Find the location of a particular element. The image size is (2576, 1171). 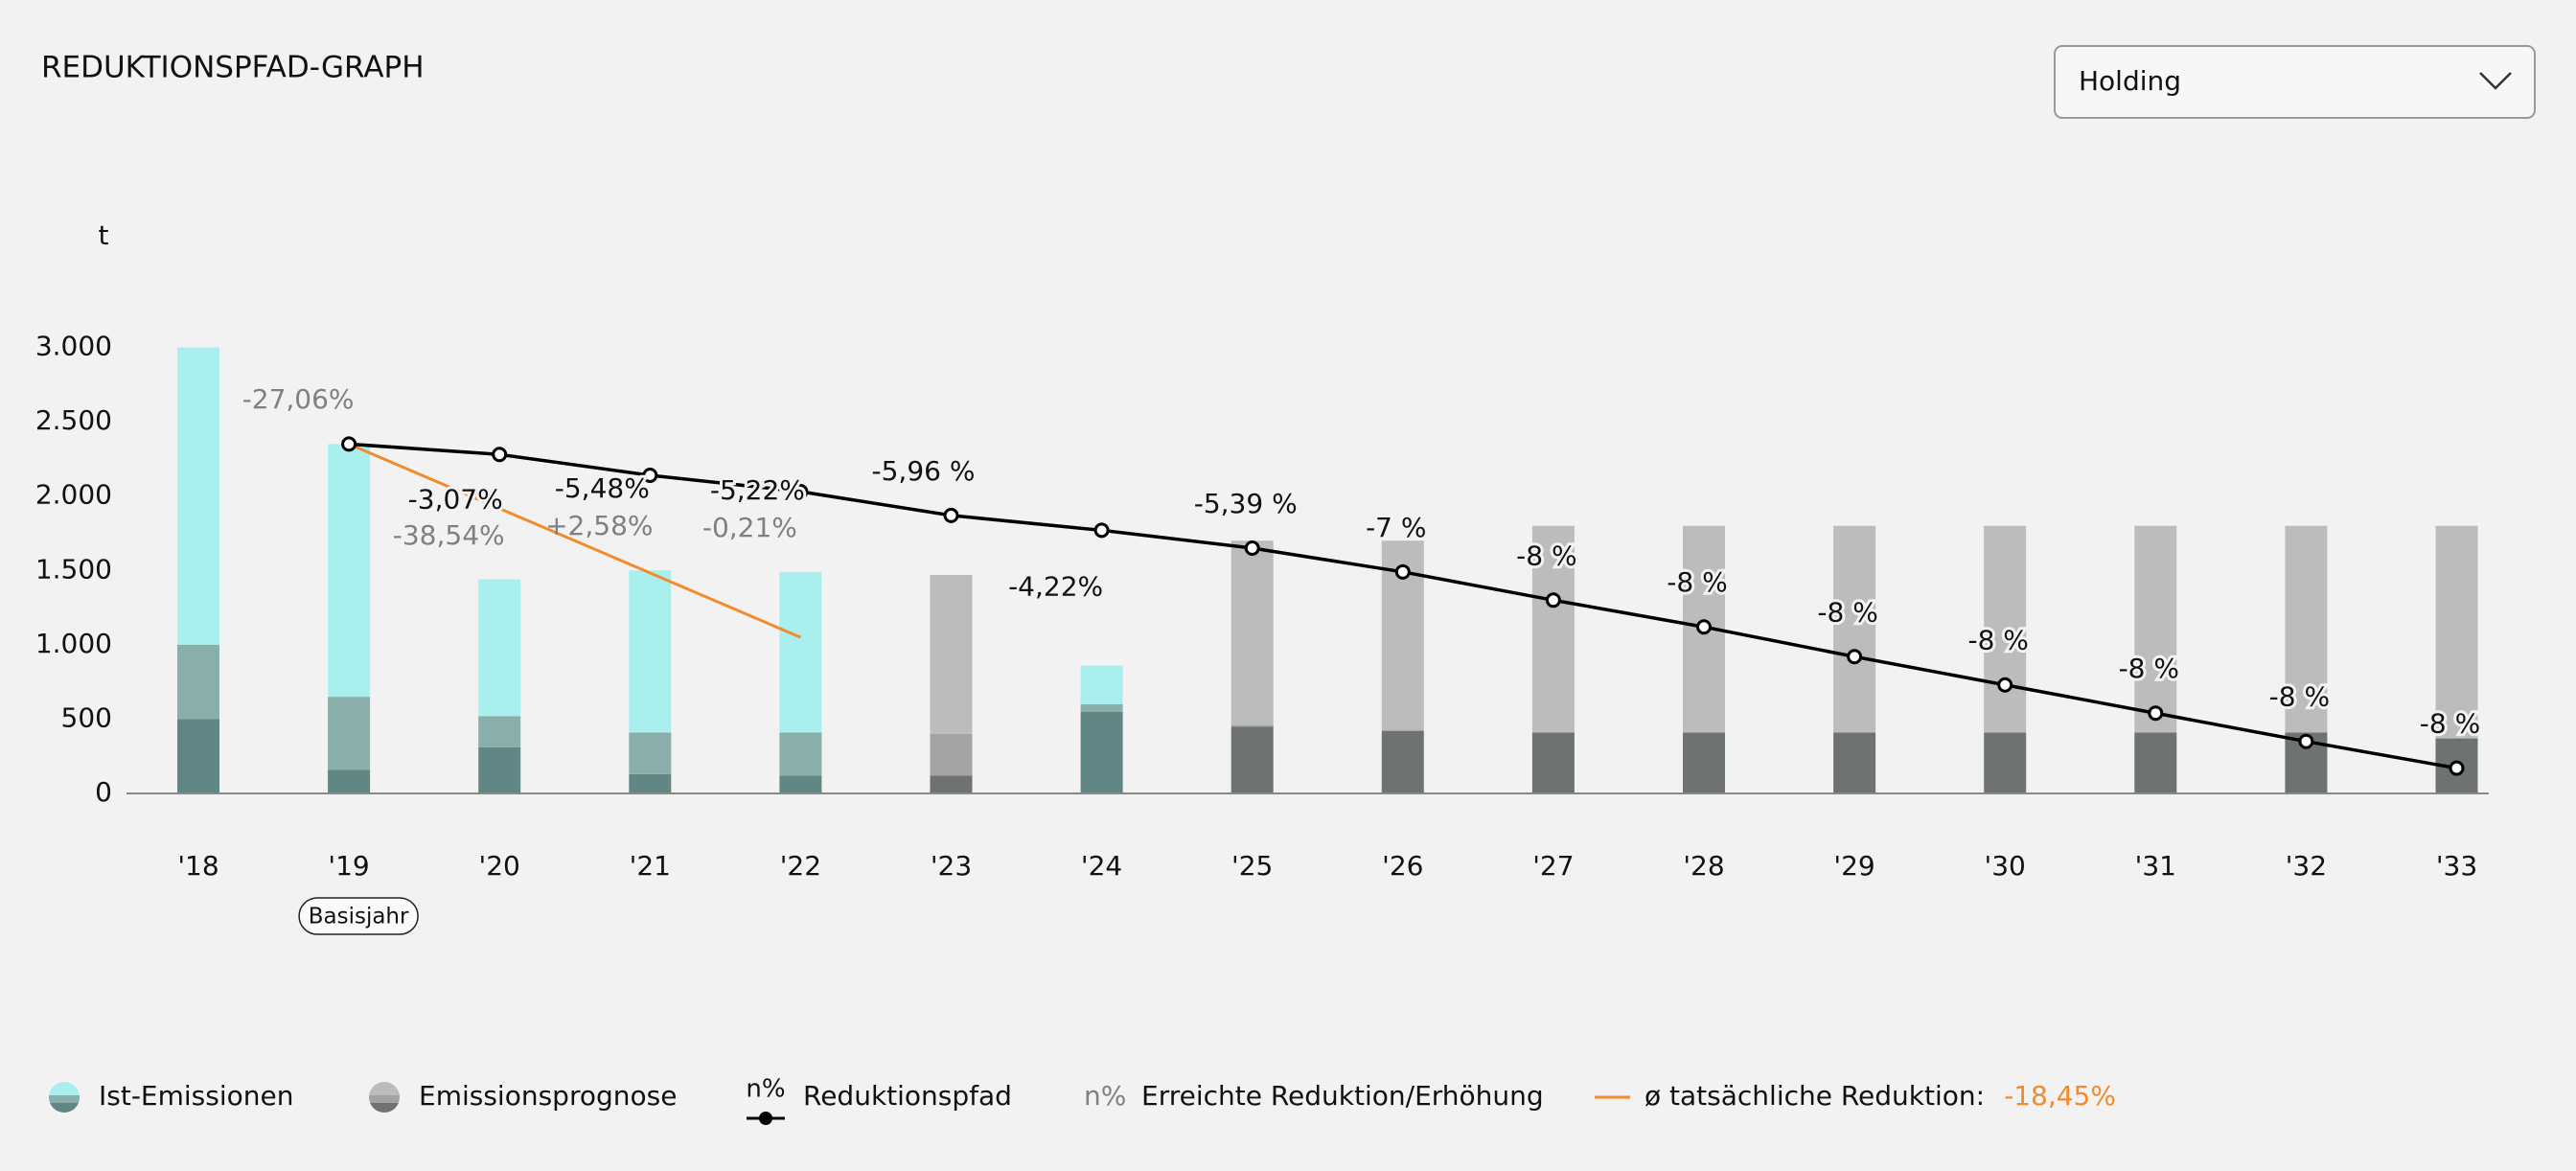

average-line is located at coordinates (574, 541).